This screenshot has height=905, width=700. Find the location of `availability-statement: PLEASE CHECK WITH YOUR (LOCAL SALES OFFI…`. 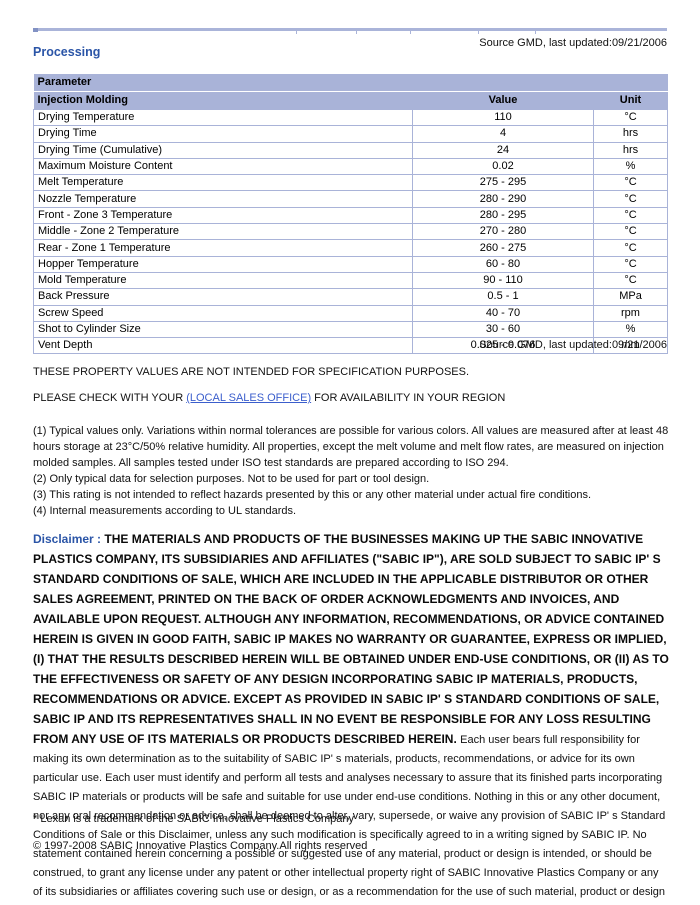

availability-statement: PLEASE CHECK WITH YOUR (LOCAL SALES OFFI… is located at coordinates (353, 398).